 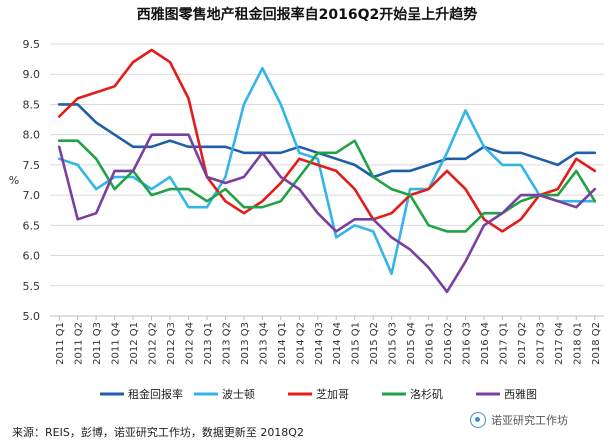 What do you see at coordinates (503, 343) in the screenshot?
I see `x-tick-label: 2017 Q1` at bounding box center [503, 343].